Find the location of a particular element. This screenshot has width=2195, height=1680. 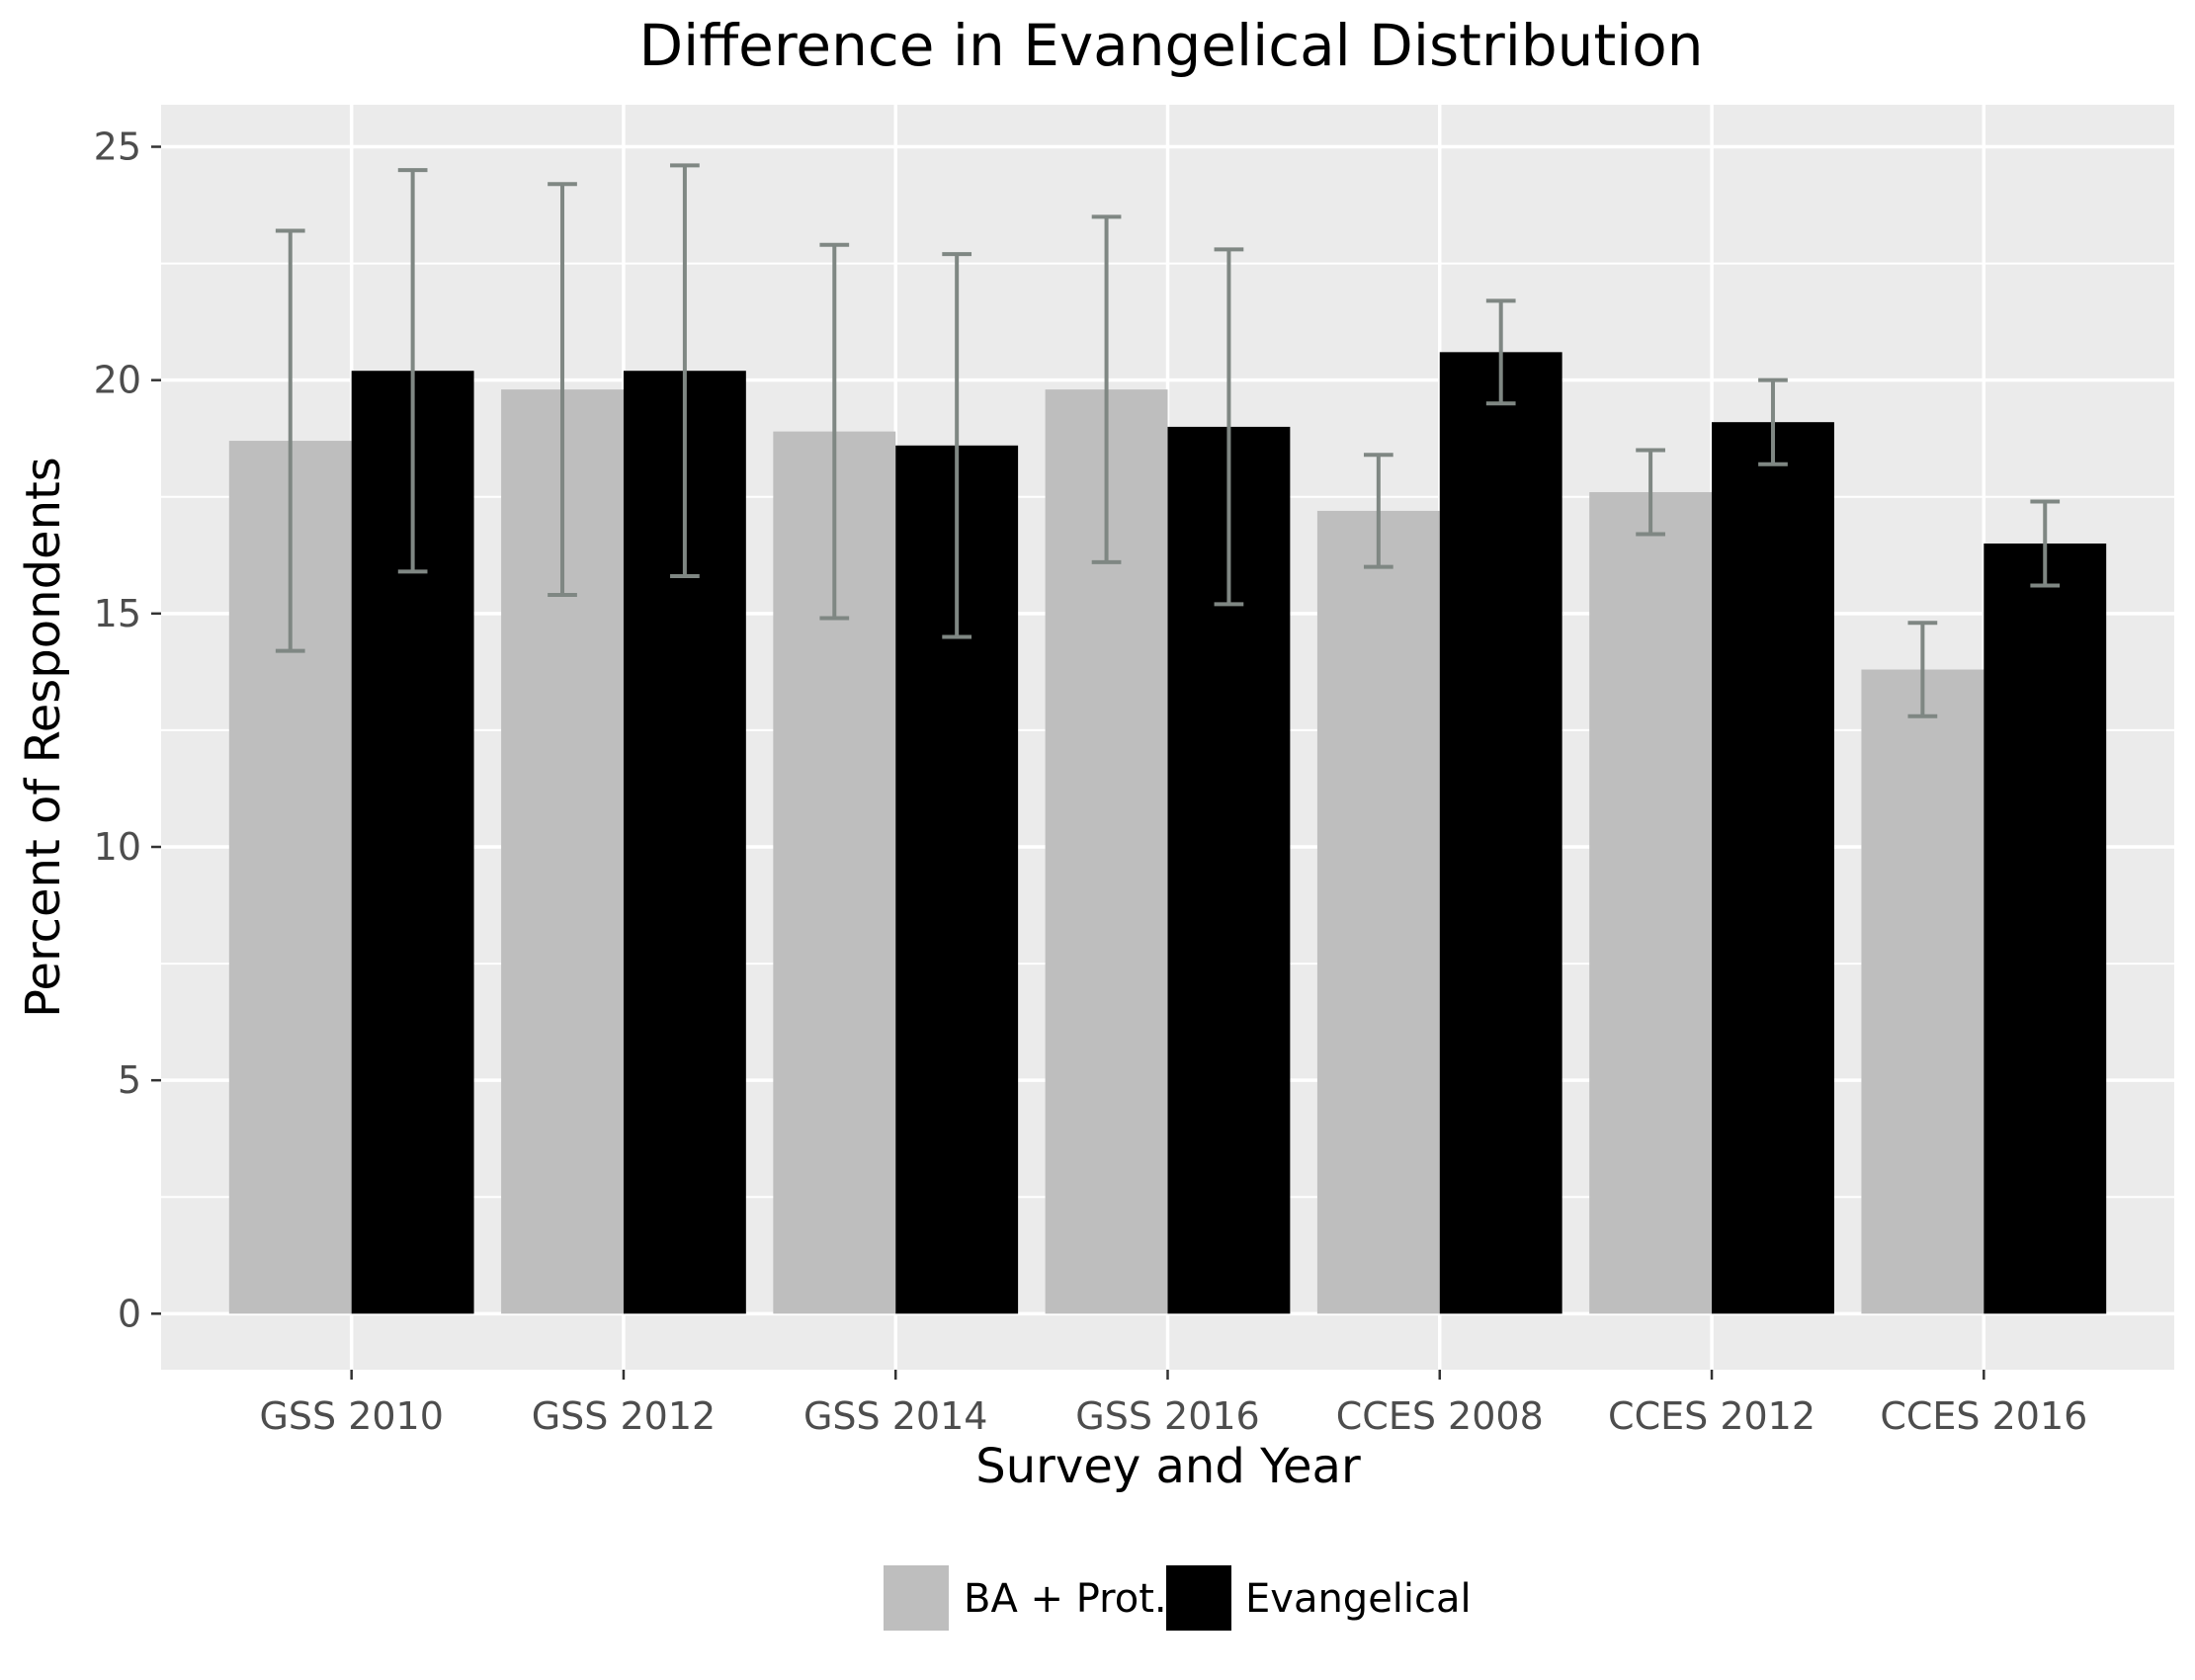

legend-label-ba-prot: BA + Prot. is located at coordinates (1065, 1599).